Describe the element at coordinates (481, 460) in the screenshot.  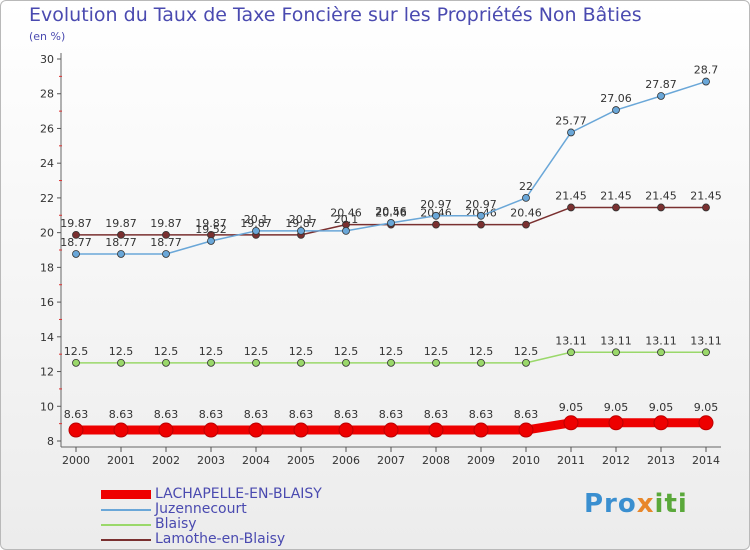
I see `x-tick-label: 2009` at that location.